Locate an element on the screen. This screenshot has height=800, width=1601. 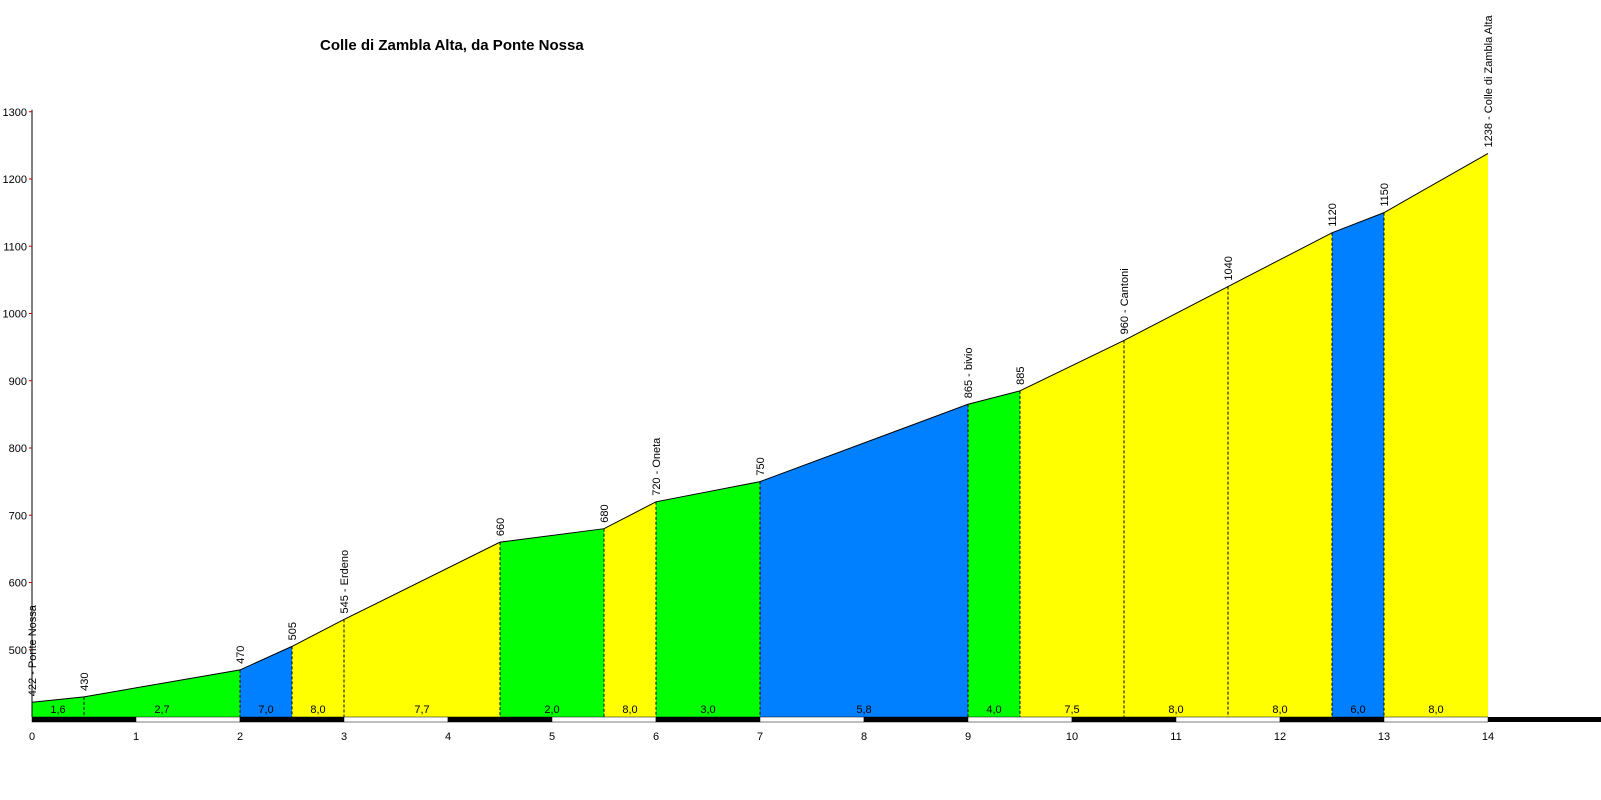
point-label: 680 is located at coordinates (605, 513).